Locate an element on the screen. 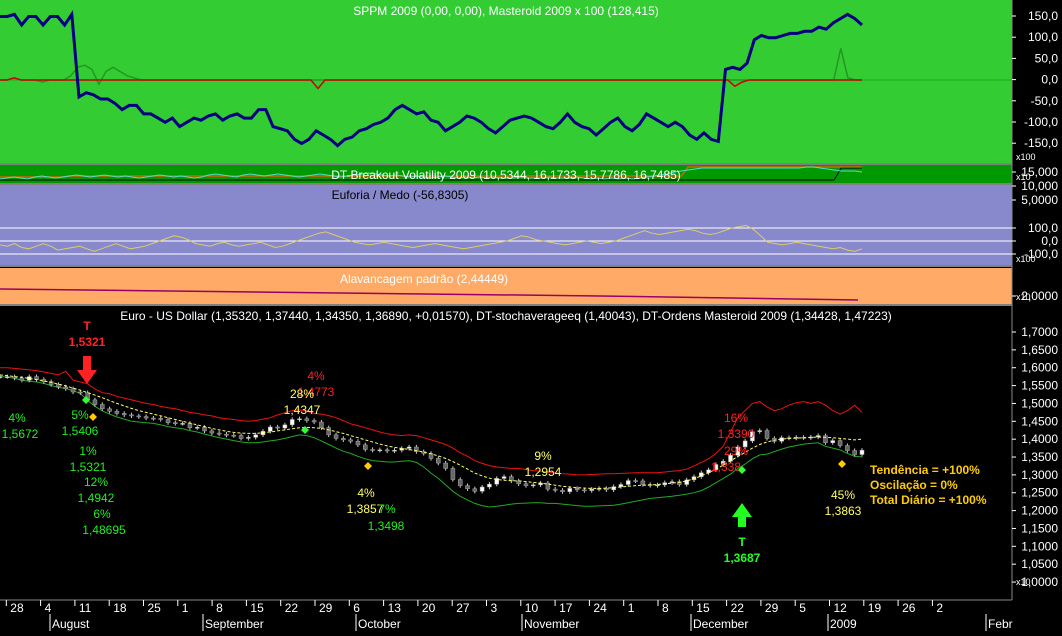 The height and width of the screenshot is (636, 1062). x-day-label: 5 is located at coordinates (802, 608).